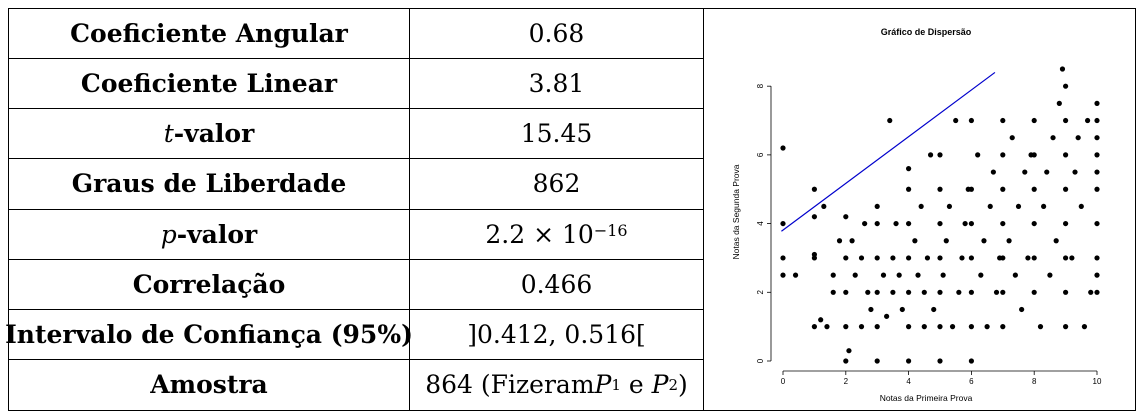 The height and width of the screenshot is (419, 1140). Describe the element at coordinates (556, 285) in the screenshot. I see `value-correlation: 0.466` at that location.